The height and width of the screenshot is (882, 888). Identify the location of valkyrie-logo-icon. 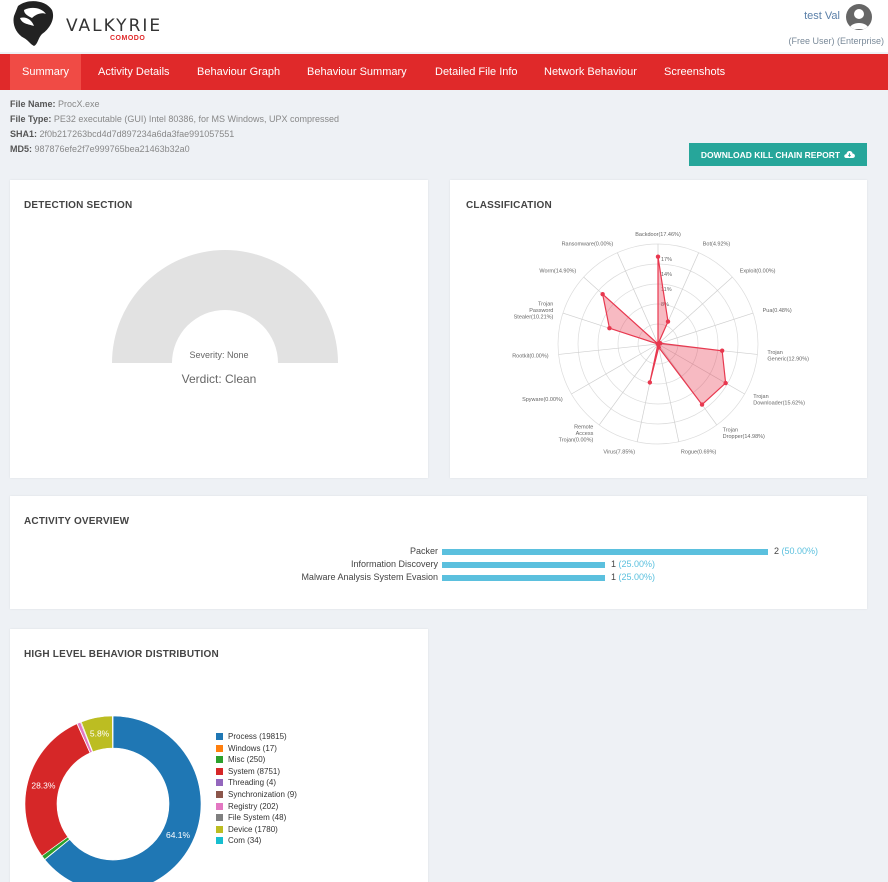
(33, 24).